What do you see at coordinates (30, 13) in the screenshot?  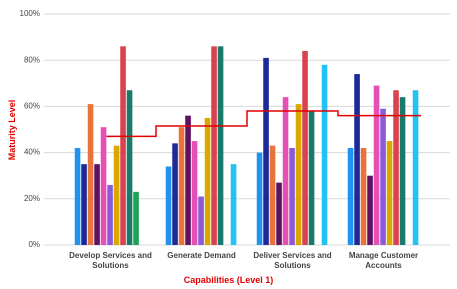 I see `y-tick-label: 100%` at bounding box center [30, 13].